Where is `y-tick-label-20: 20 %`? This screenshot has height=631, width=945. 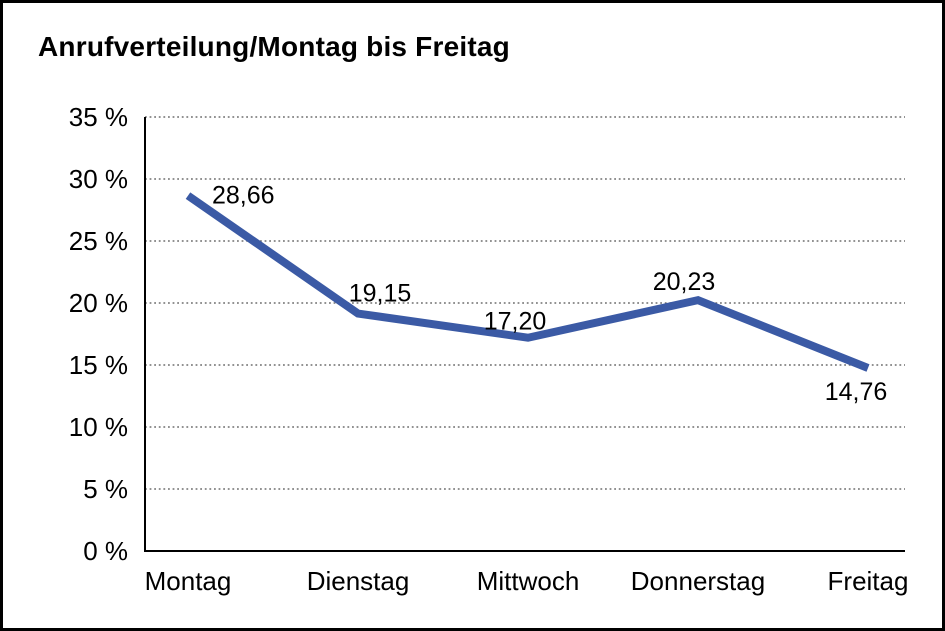
y-tick-label-20: 20 % is located at coordinates (98, 303).